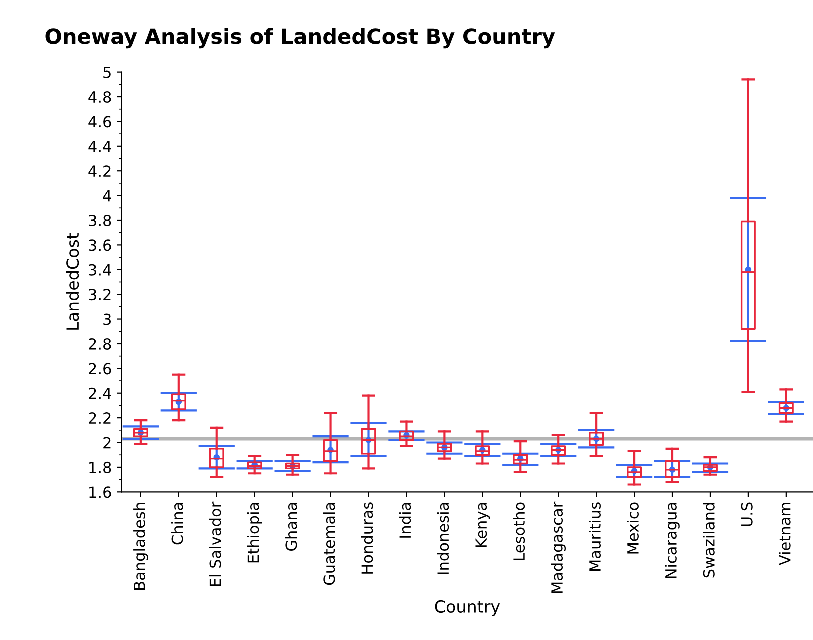 Image resolution: width=813 pixels, height=640 pixels. I want to click on y-tick-label: 3.6, so click(100, 246).